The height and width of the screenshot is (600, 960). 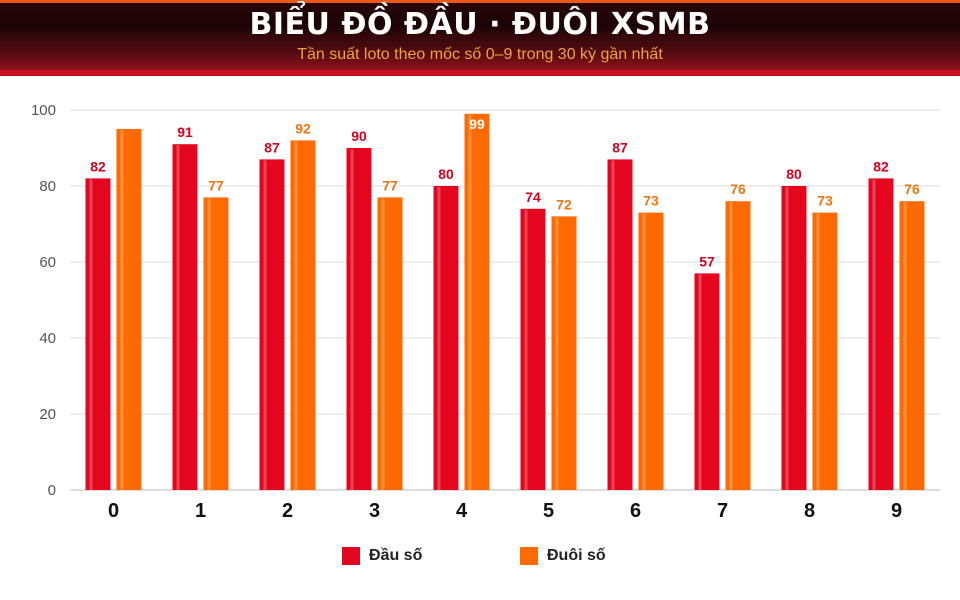 What do you see at coordinates (533, 197) in the screenshot?
I see `bar-value-label: 74` at bounding box center [533, 197].